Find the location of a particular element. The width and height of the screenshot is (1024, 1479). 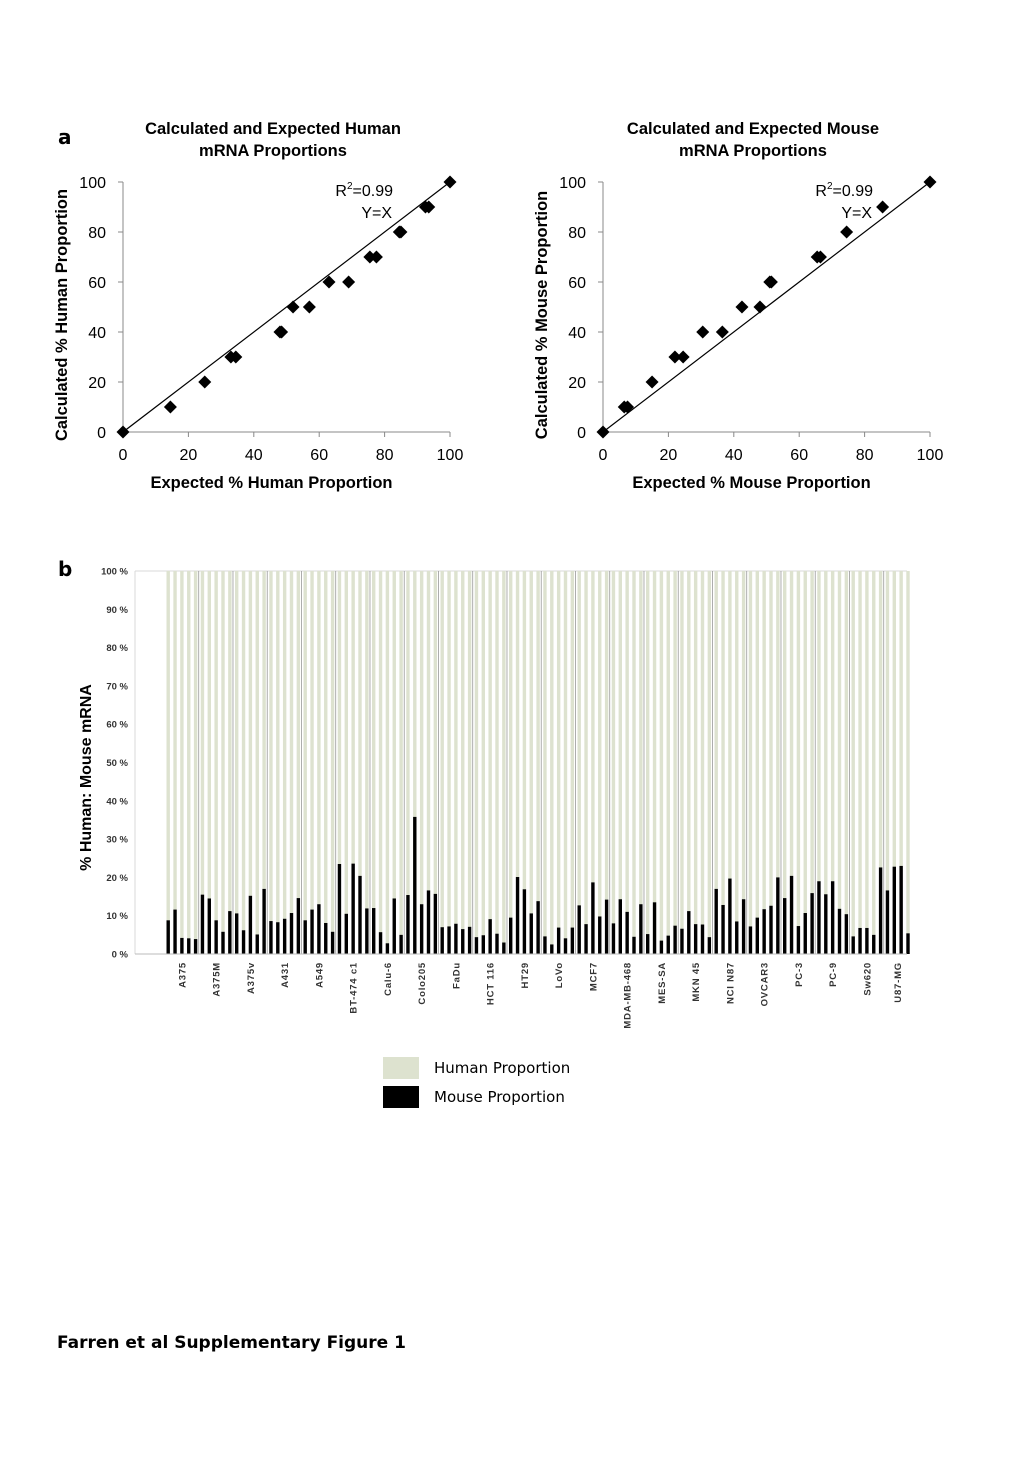

human-y-tick-label: 80 is located at coordinates (97, 233).